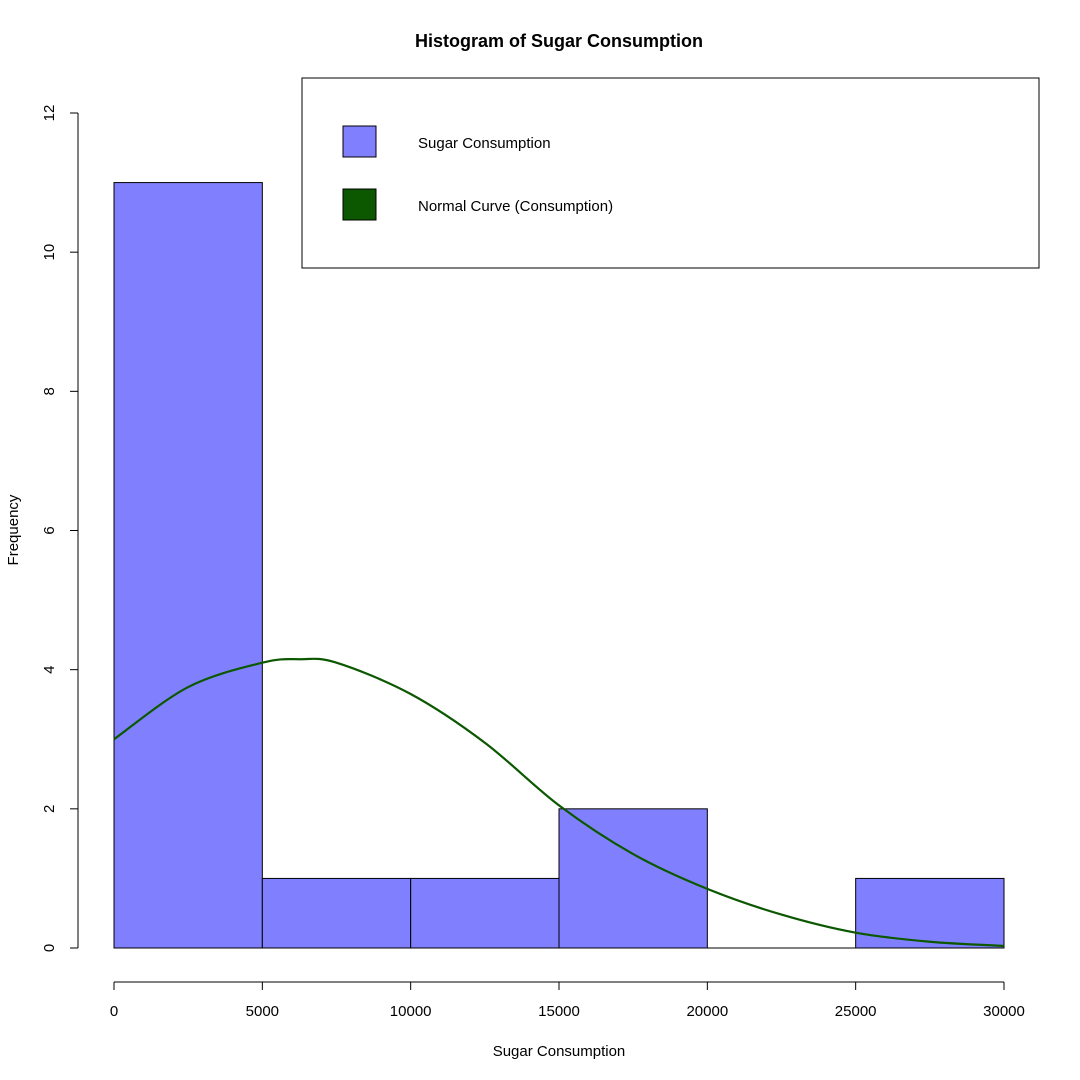  What do you see at coordinates (359, 204) in the screenshot?
I see `legend-swatch-normal-curve` at bounding box center [359, 204].